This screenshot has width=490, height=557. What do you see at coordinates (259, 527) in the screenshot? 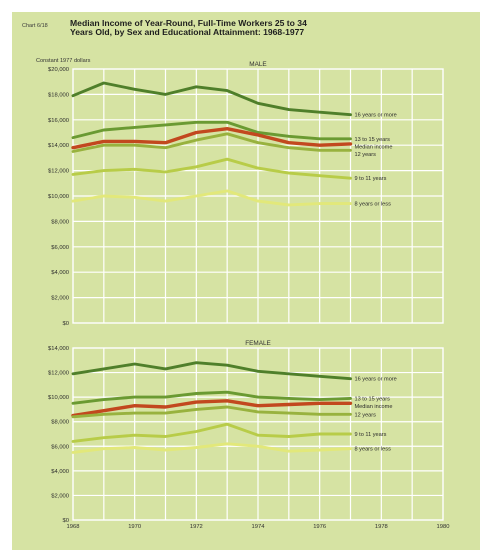
I see `female-x-tick-label: 1974` at bounding box center [259, 527].